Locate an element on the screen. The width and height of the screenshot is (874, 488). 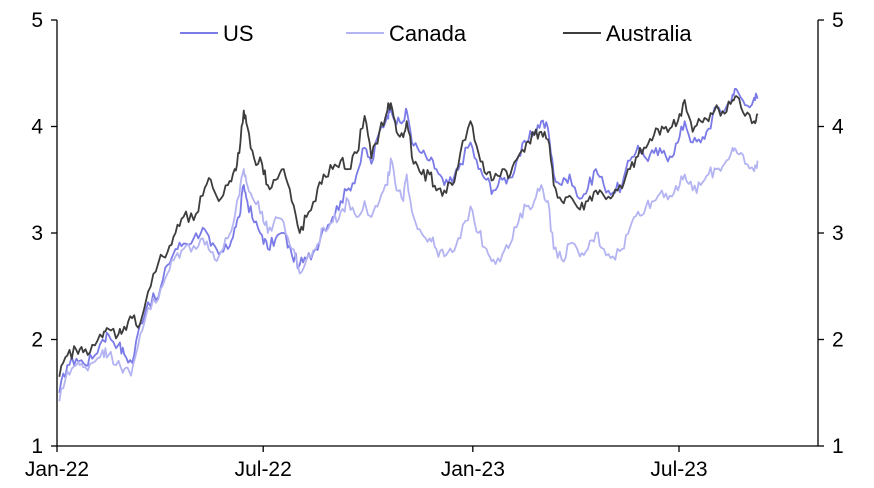
y-tick-label-left: 5 is located at coordinates (37, 20).